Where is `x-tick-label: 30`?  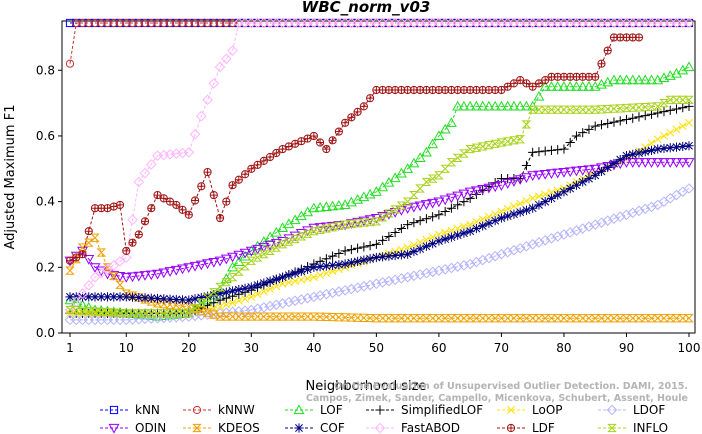
x-tick-label: 30 is located at coordinates (251, 348).